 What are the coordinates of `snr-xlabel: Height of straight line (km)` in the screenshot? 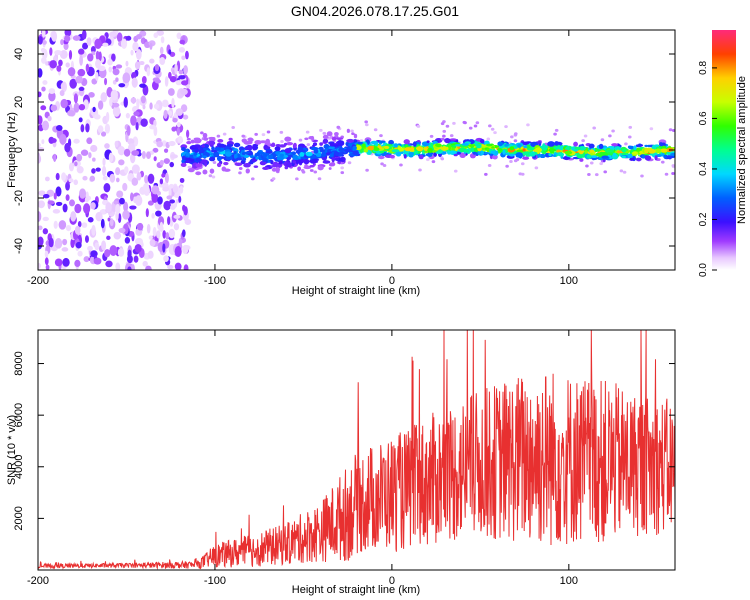 It's located at (356, 590).